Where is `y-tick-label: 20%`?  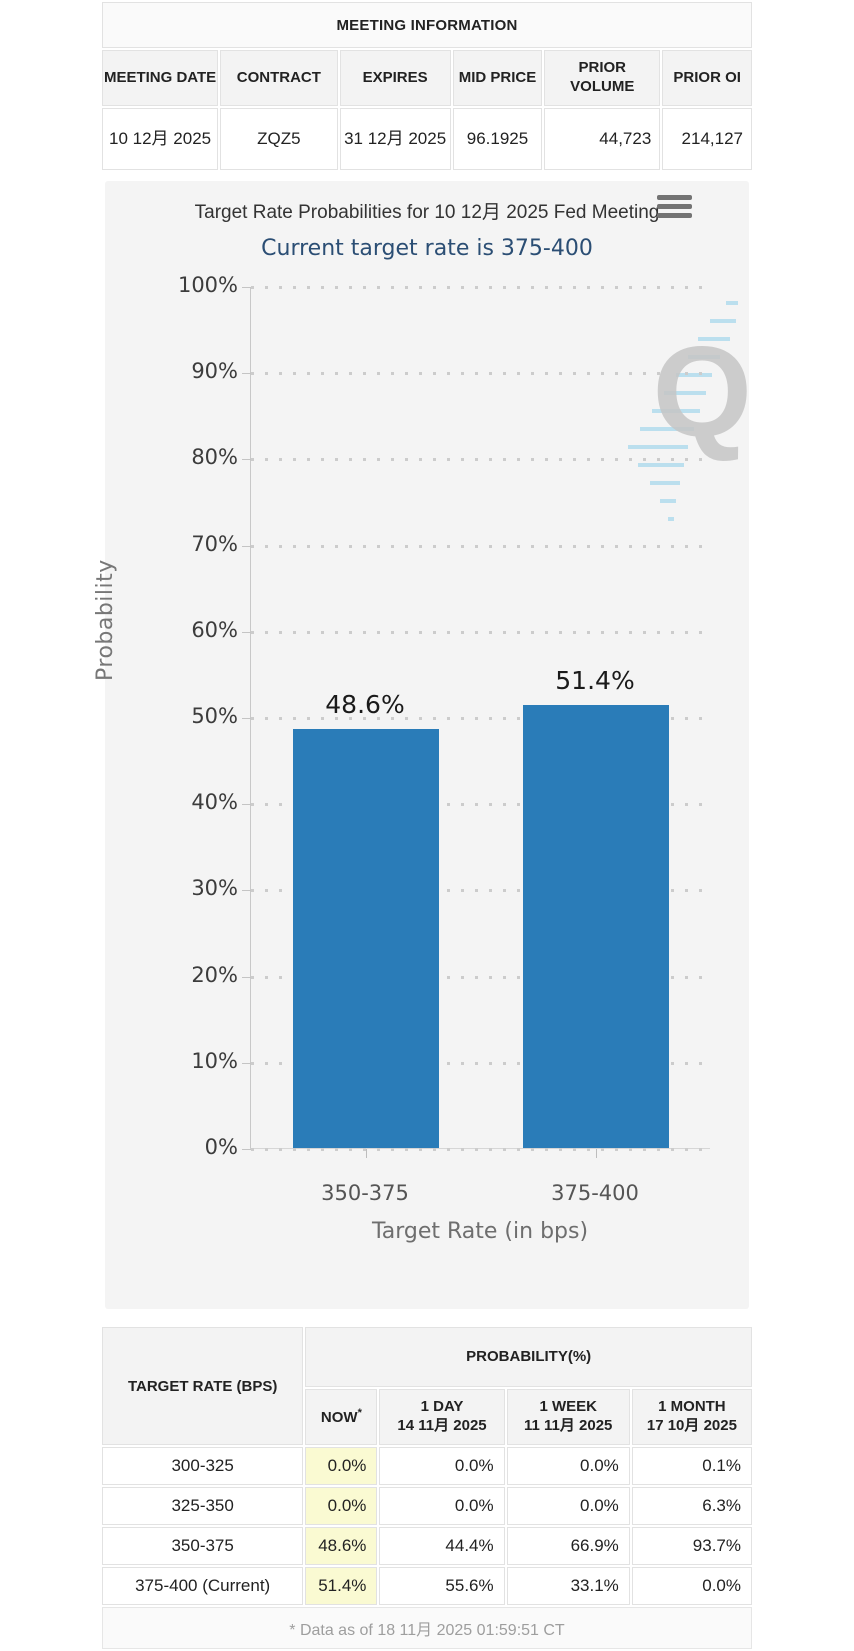
y-tick-label: 20% is located at coordinates (214, 974).